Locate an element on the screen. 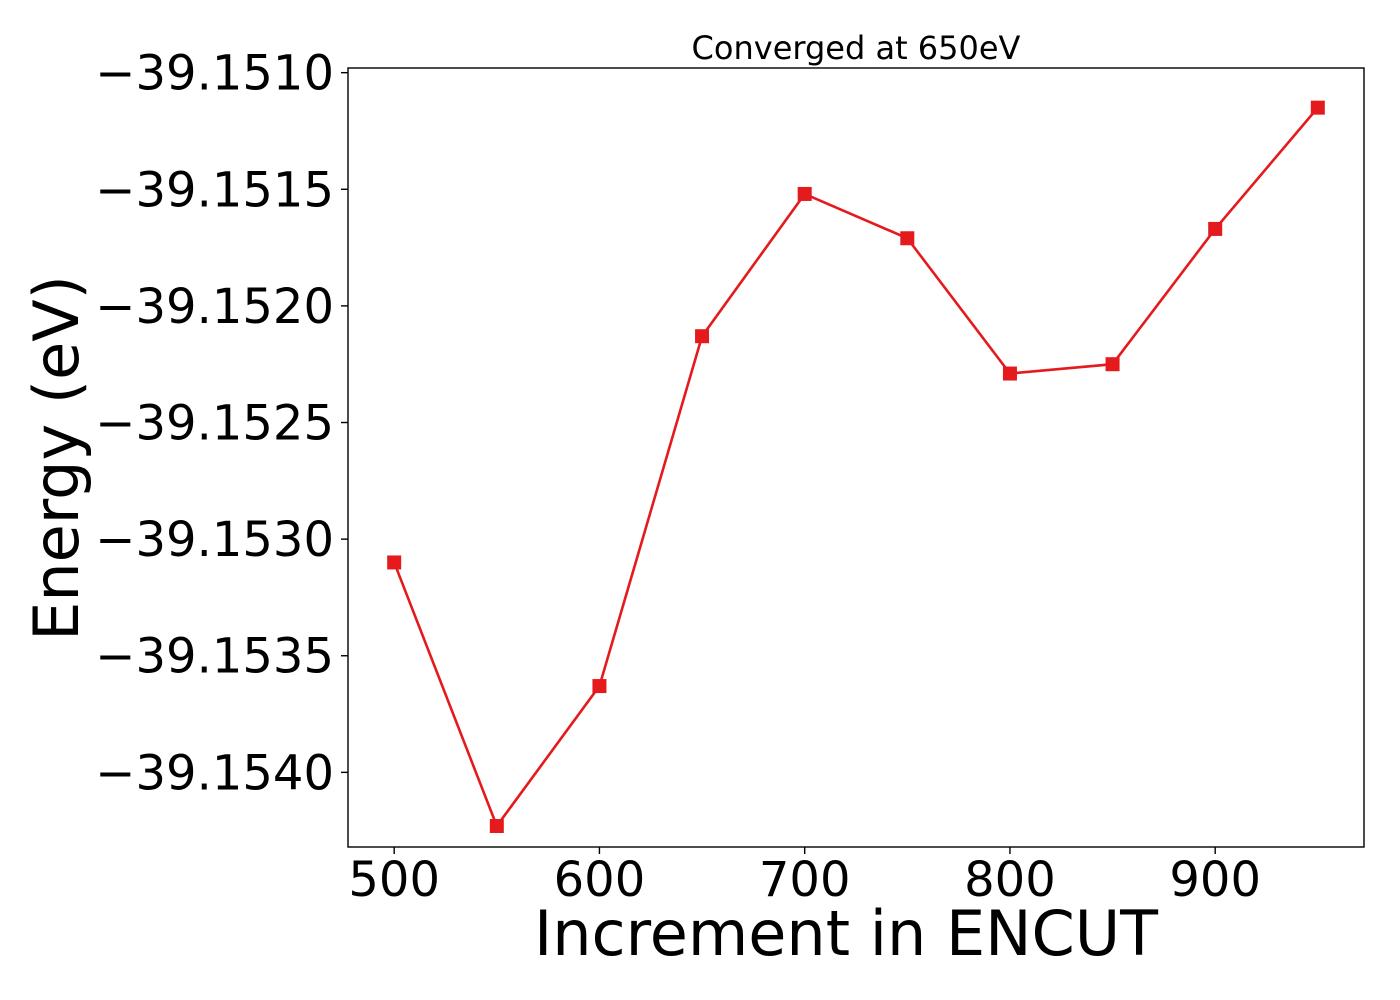  y-tick-label: −39.1540 is located at coordinates (214, 773).